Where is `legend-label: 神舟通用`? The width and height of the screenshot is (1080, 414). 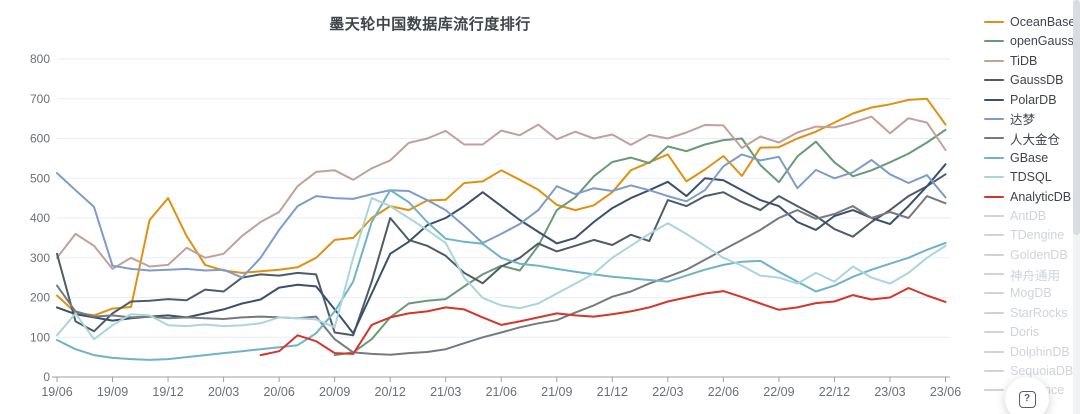 legend-label: 神舟通用 is located at coordinates (1035, 275).